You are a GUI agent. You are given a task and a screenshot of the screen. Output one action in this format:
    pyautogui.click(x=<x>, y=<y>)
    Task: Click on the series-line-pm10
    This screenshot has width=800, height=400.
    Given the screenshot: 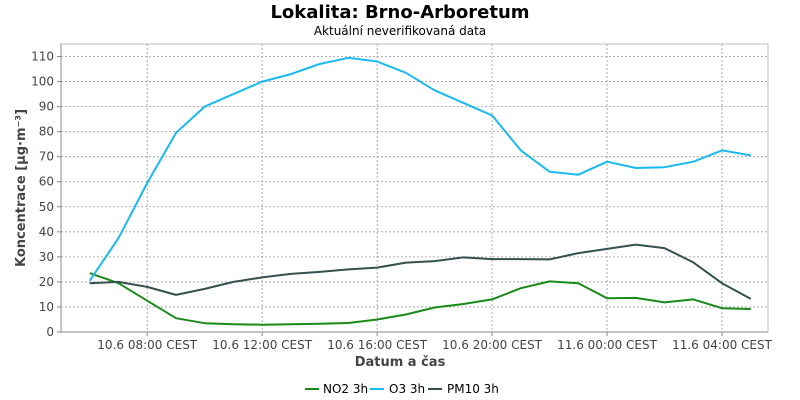 What is the action you would take?
    pyautogui.click(x=420, y=271)
    